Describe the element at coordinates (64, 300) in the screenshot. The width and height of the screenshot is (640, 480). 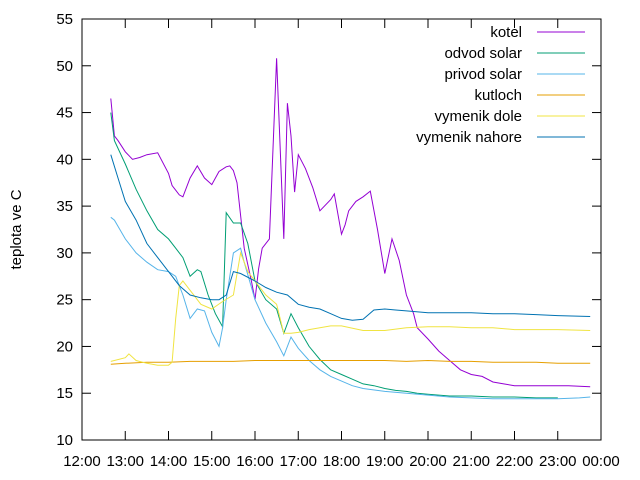
I see `y-tick-label: 25` at that location.